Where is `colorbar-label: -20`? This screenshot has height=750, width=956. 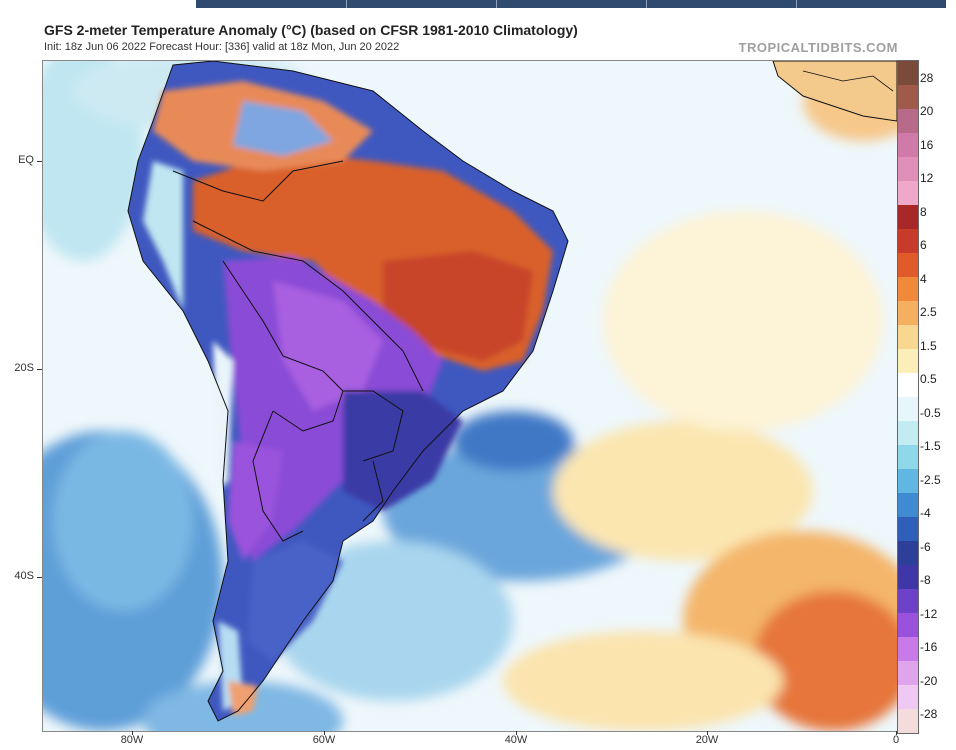
colorbar-label: -20 is located at coordinates (929, 680).